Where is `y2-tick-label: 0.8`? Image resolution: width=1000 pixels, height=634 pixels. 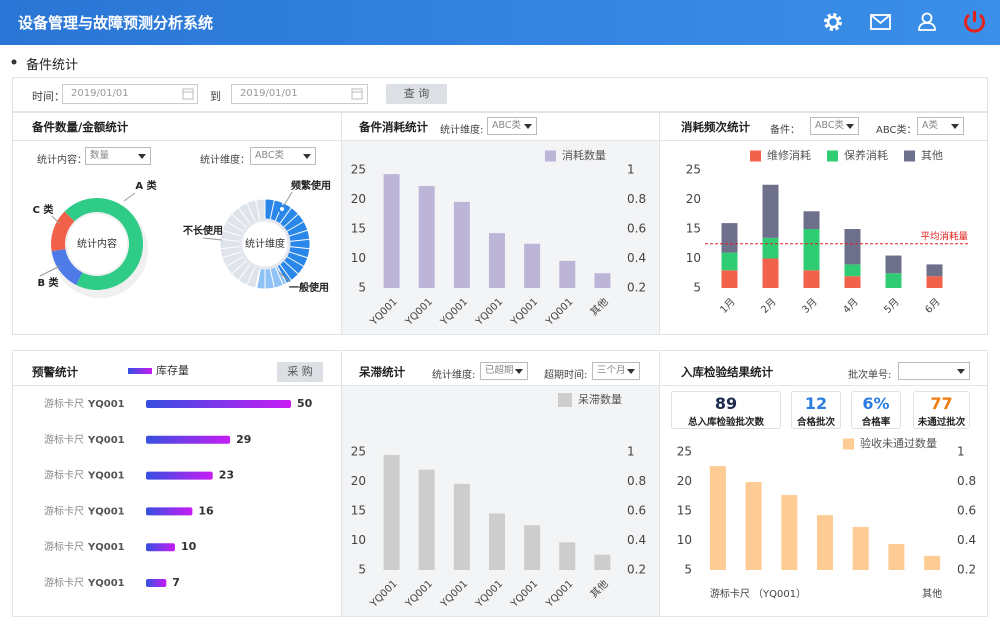
y2-tick-label: 0.8 is located at coordinates (966, 481).